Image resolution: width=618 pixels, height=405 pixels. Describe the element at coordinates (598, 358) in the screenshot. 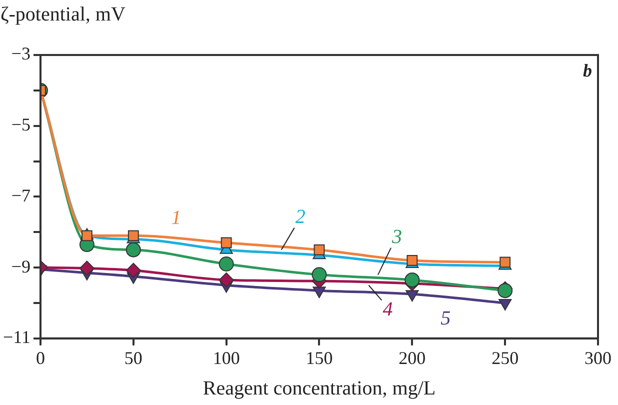

I see `x-tick-label: 300` at that location.